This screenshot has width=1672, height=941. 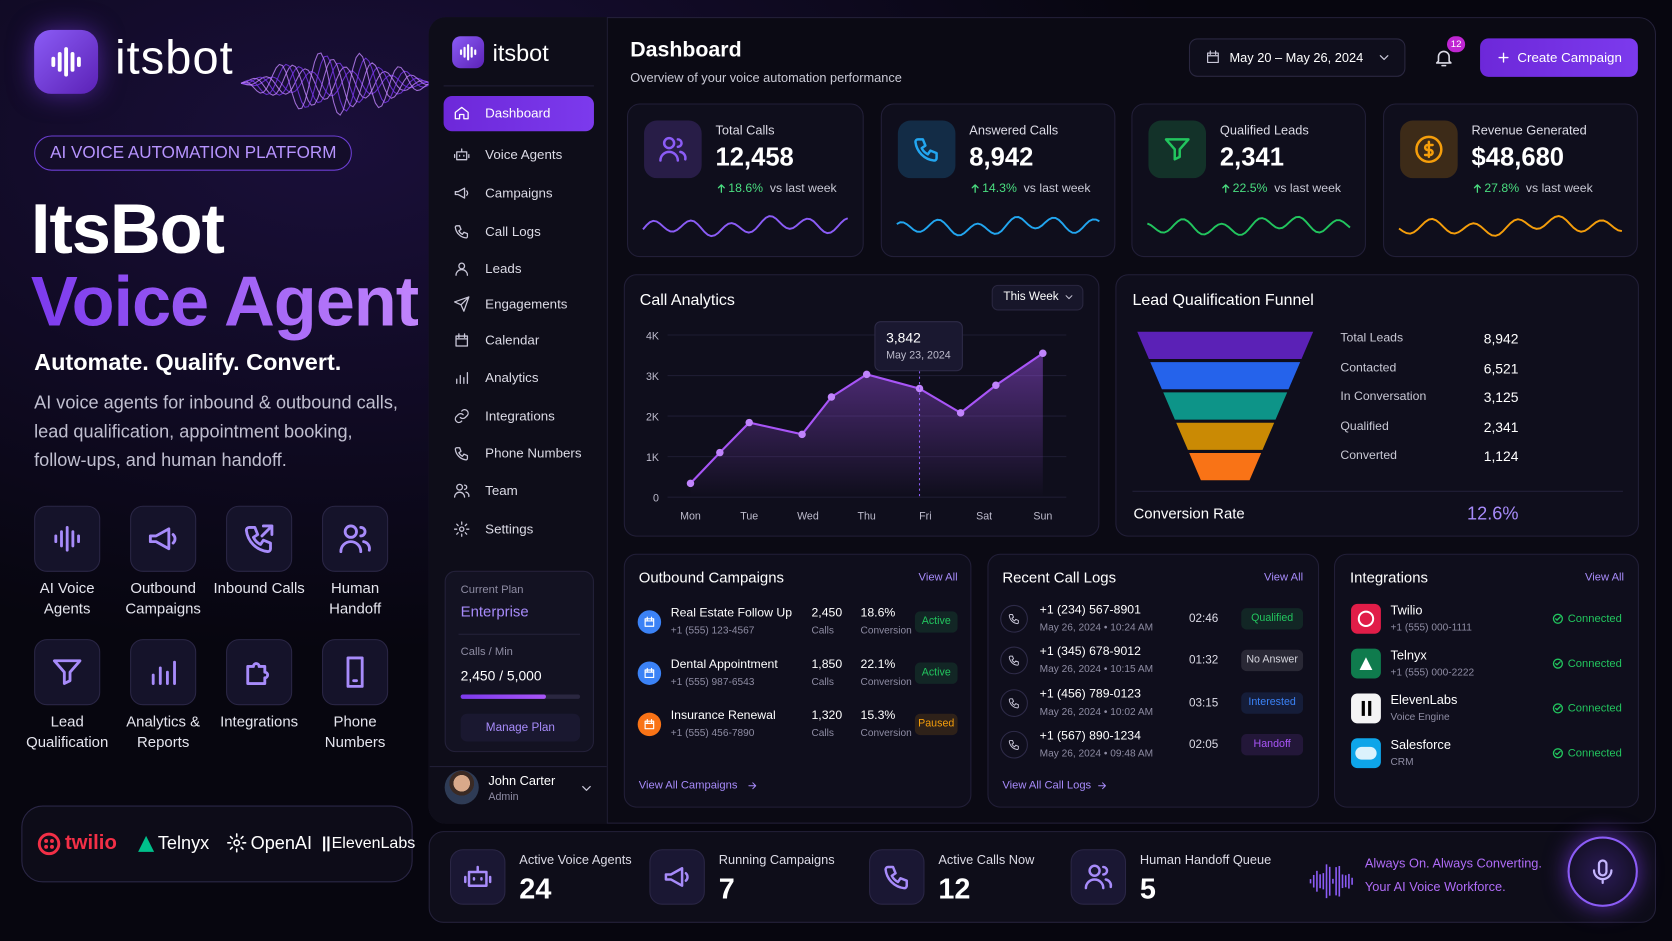 I want to click on nav-label: Voice Agents, so click(x=524, y=155).